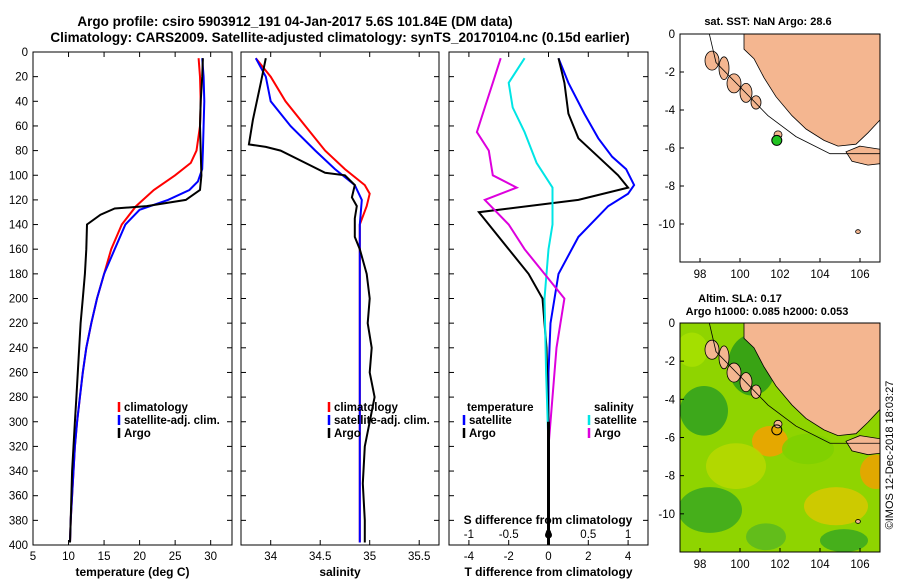 This screenshot has width=900, height=580. What do you see at coordinates (18, 176) in the screenshot?
I see `y-tick-label: 100` at bounding box center [18, 176].